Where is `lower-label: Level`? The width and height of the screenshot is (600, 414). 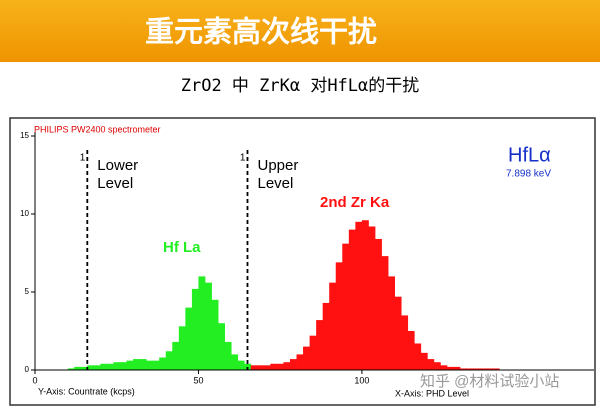
lower-label: Level is located at coordinates (115, 183).